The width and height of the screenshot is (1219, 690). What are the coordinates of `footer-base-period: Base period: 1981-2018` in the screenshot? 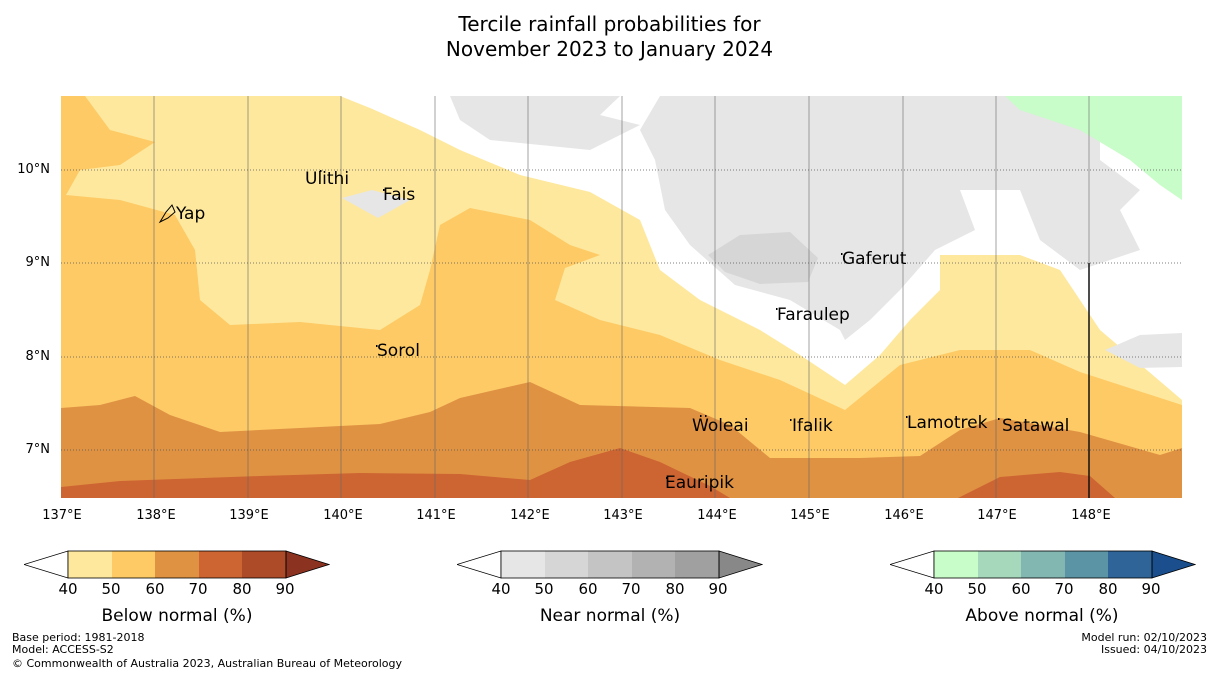 It's located at (78, 637).